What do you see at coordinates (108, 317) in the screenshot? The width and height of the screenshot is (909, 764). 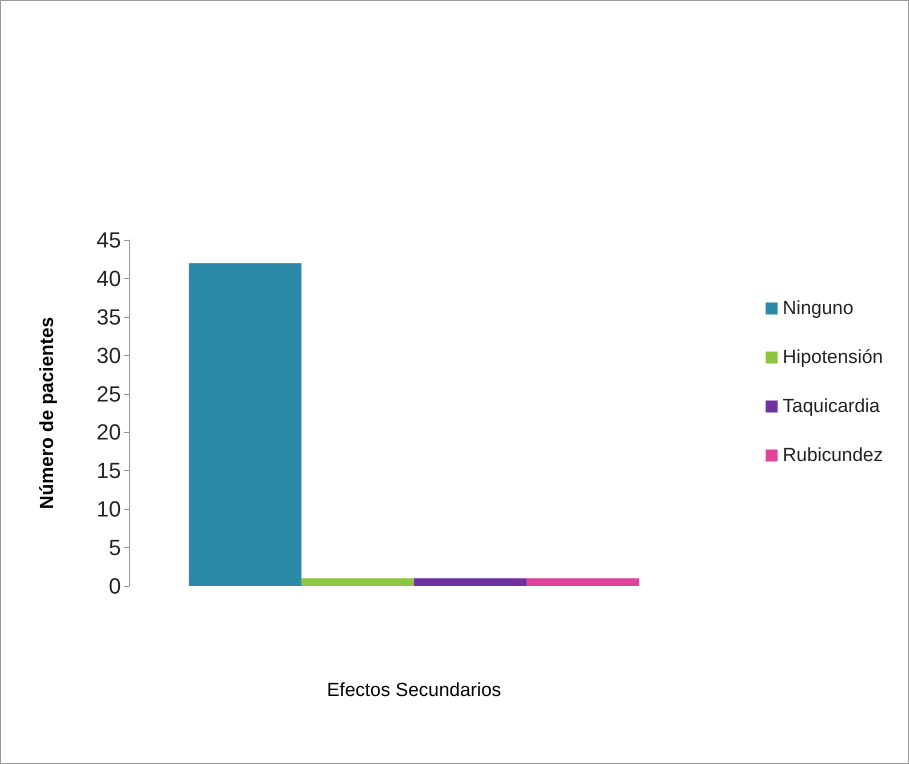 I see `y-tick-label: 35` at bounding box center [108, 317].